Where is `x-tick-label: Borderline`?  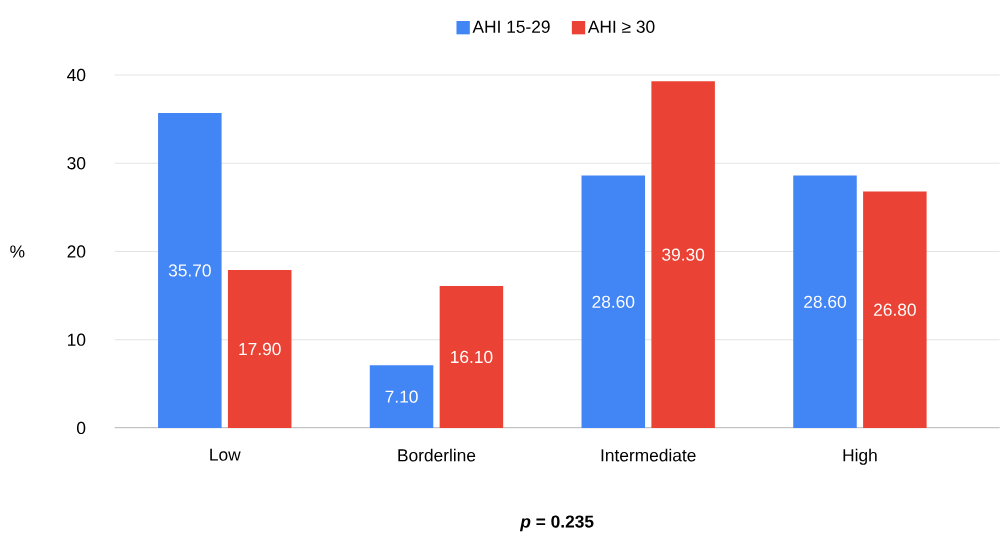 x-tick-label: Borderline is located at coordinates (437, 455).